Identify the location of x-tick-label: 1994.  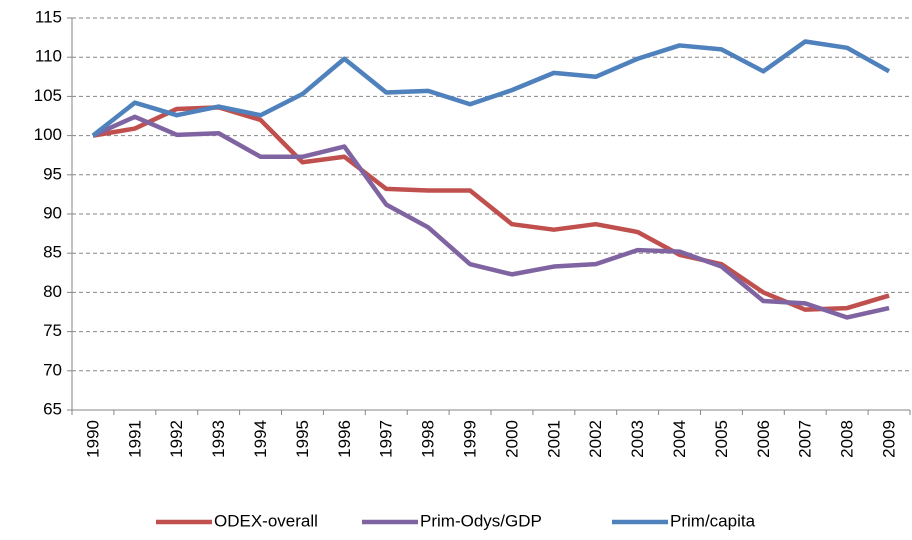
(260, 439).